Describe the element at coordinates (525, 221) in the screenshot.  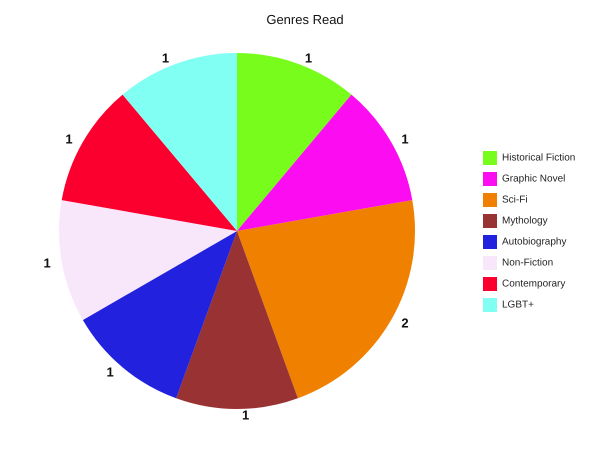
I see `legend-label: Mythology` at that location.